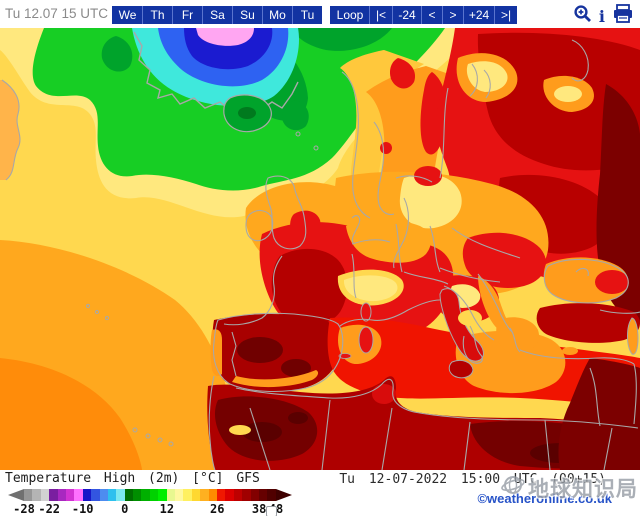  What do you see at coordinates (278, 15) in the screenshot?
I see `day-button-mo: Mo` at bounding box center [278, 15].